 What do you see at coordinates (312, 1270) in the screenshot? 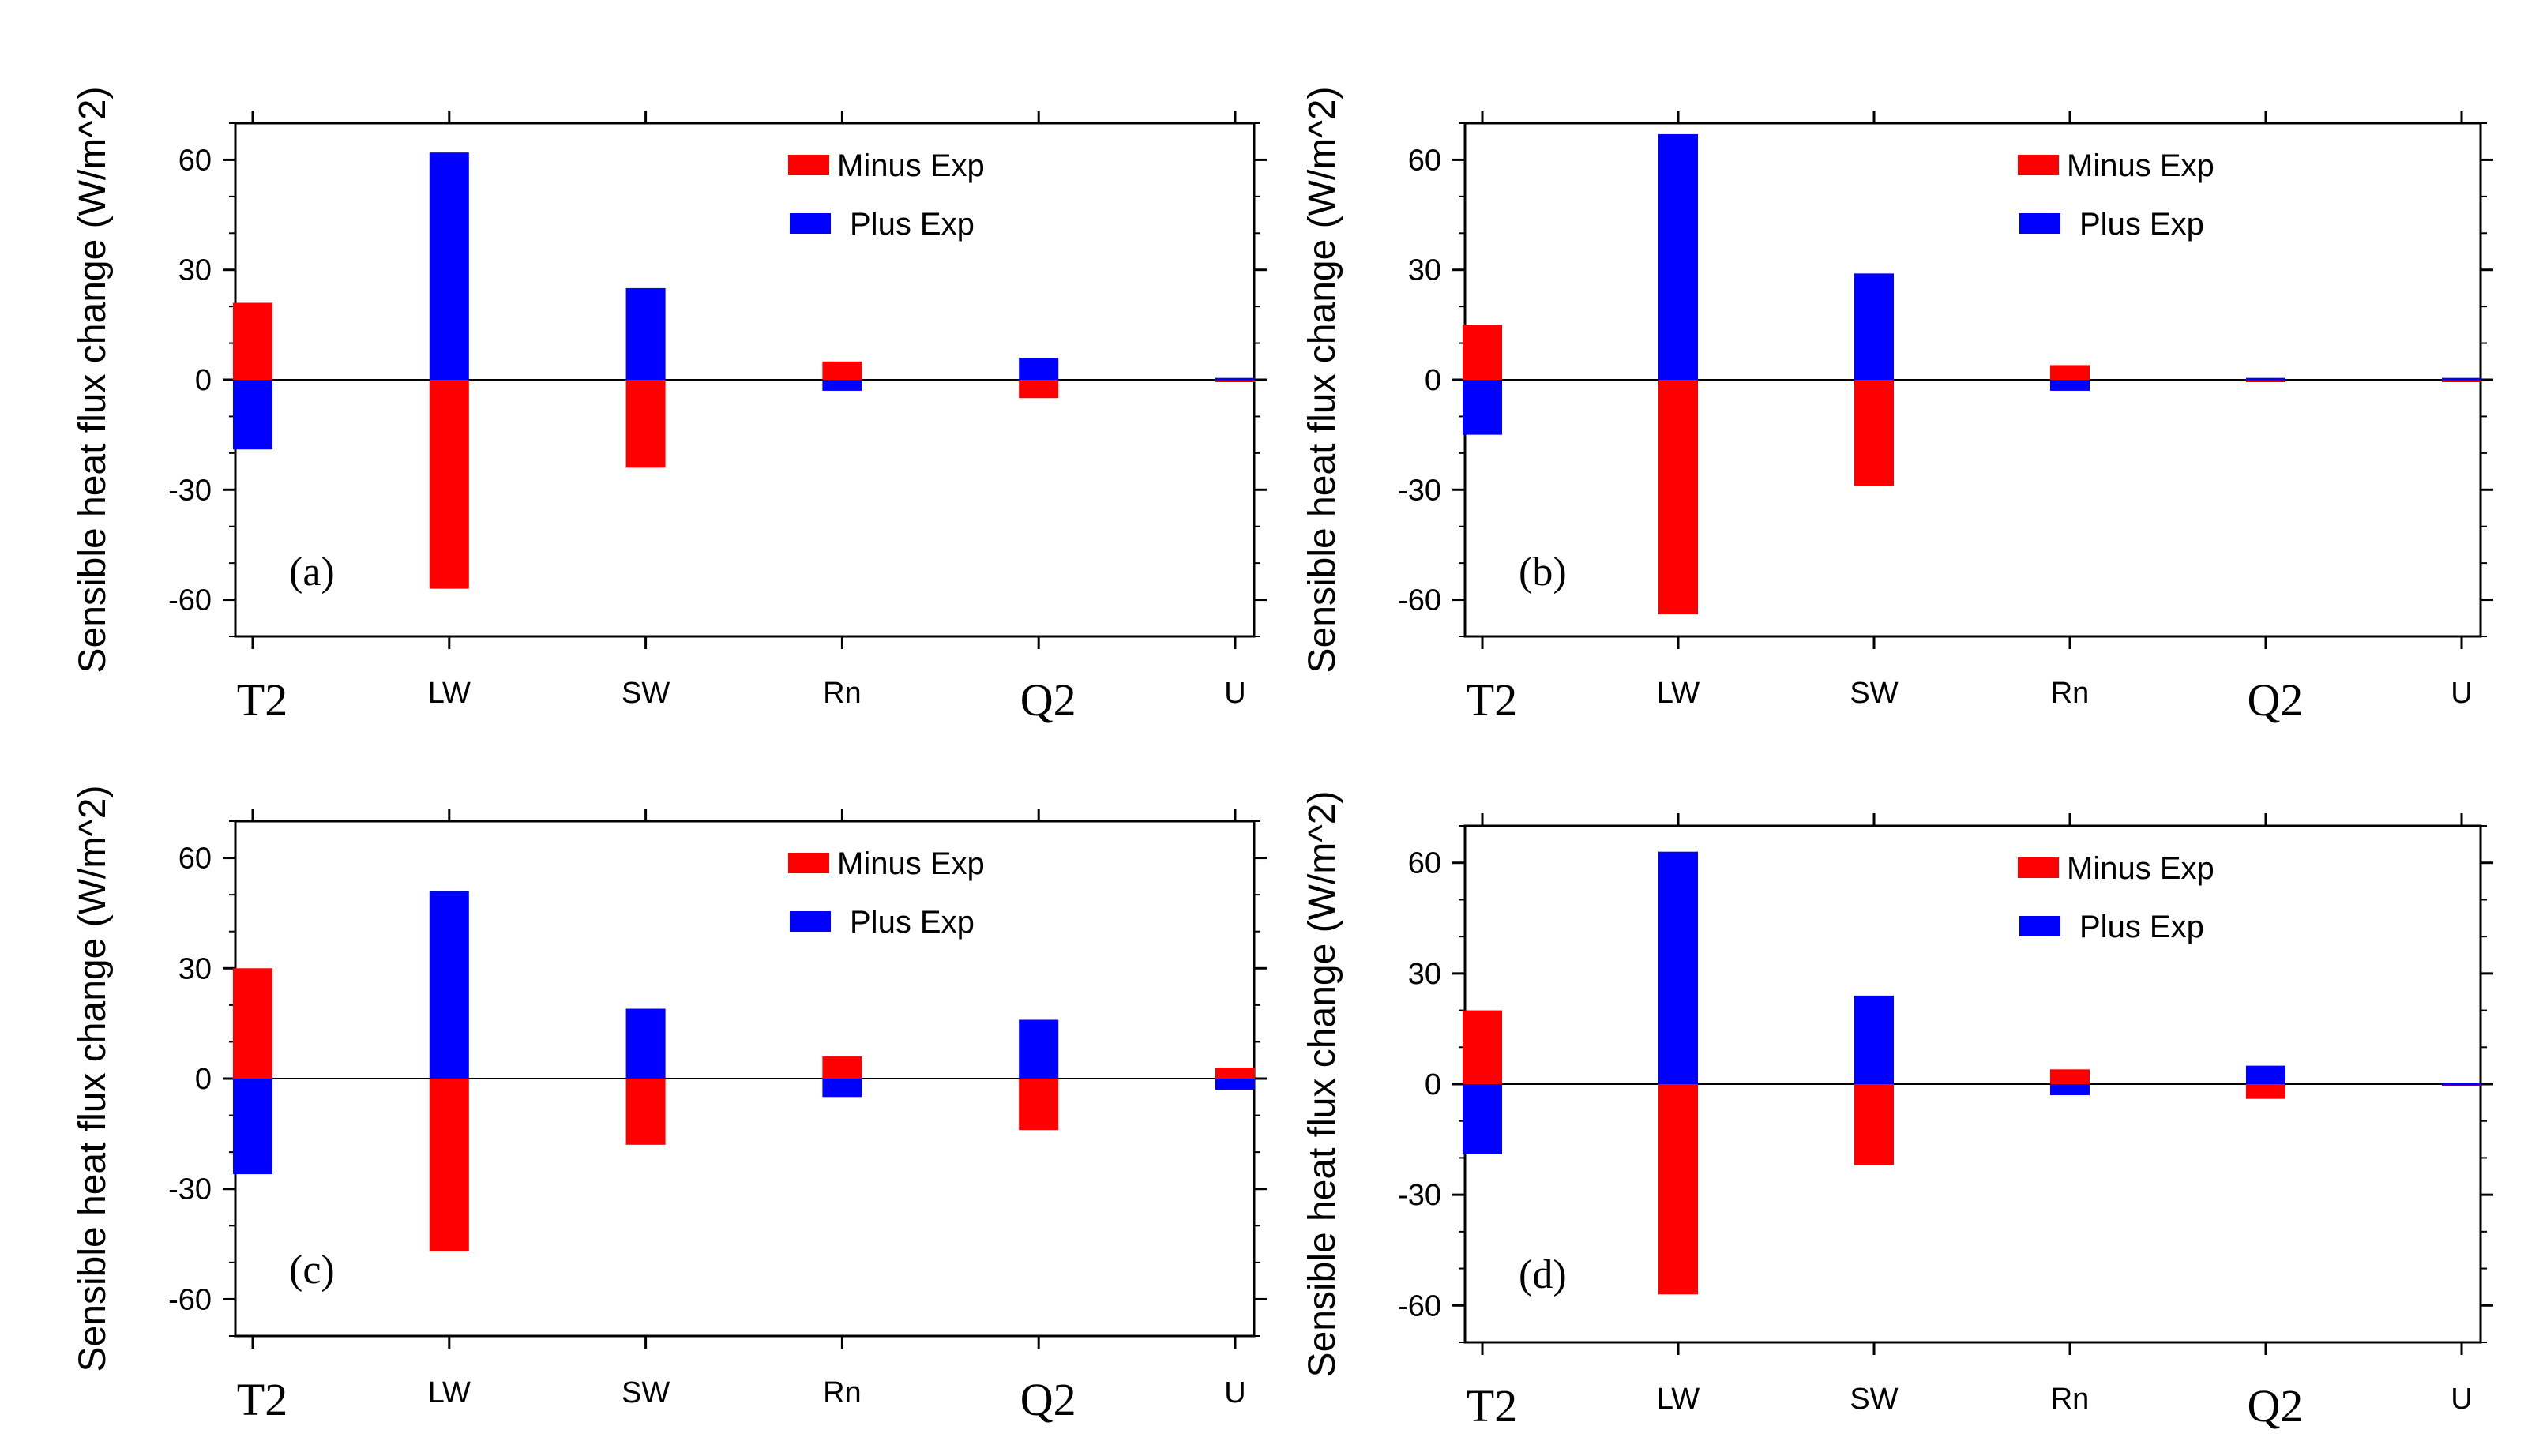
I see `panel-label: (c)` at bounding box center [312, 1270].